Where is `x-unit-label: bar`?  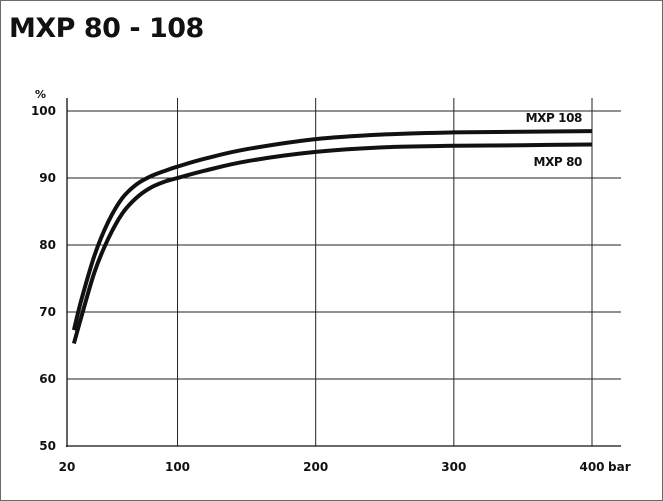
x-unit-label: bar is located at coordinates (619, 467).